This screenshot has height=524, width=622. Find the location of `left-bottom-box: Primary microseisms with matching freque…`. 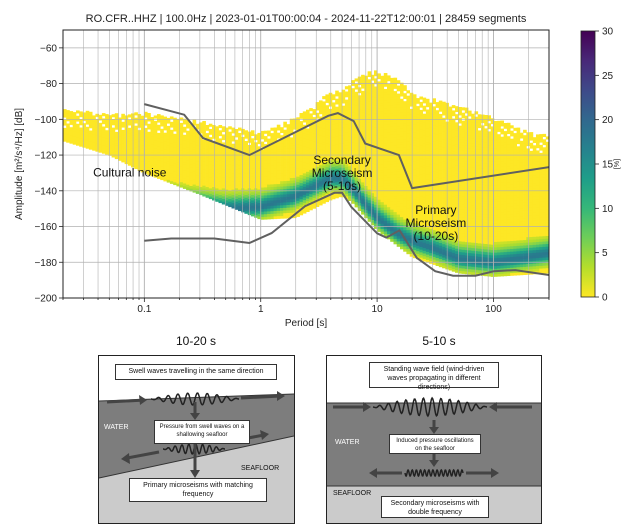

left-bottom-box: Primary microseisms with matching freque… is located at coordinates (198, 490).